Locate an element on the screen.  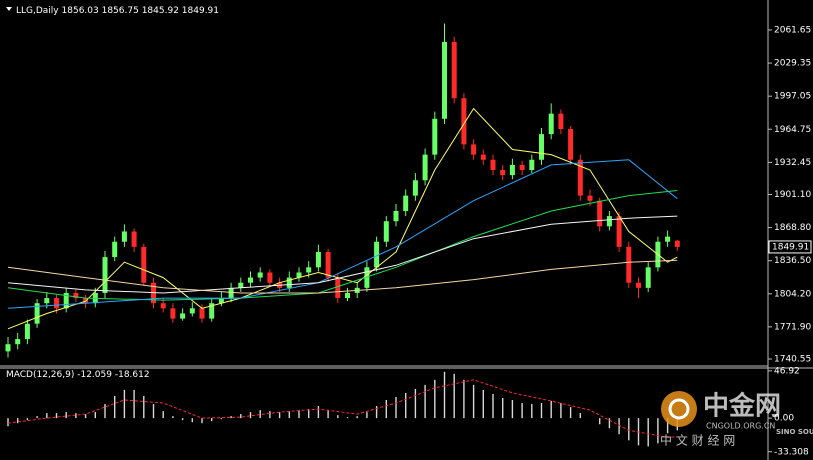
watermark-tagline: 中 文 财 经 网 is located at coordinates (697, 440).